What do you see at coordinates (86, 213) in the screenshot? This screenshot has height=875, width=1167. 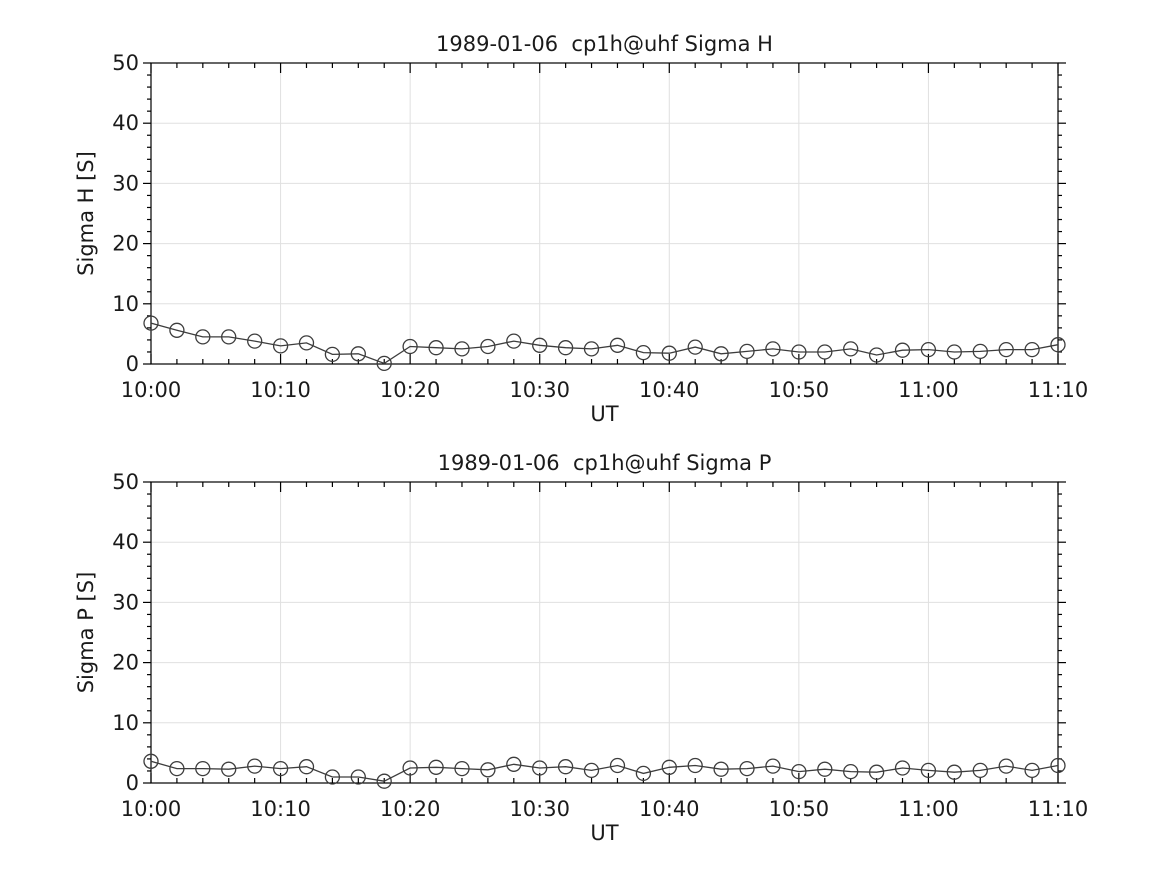 I see `y-axis-label: Sigma H [S]` at bounding box center [86, 213].